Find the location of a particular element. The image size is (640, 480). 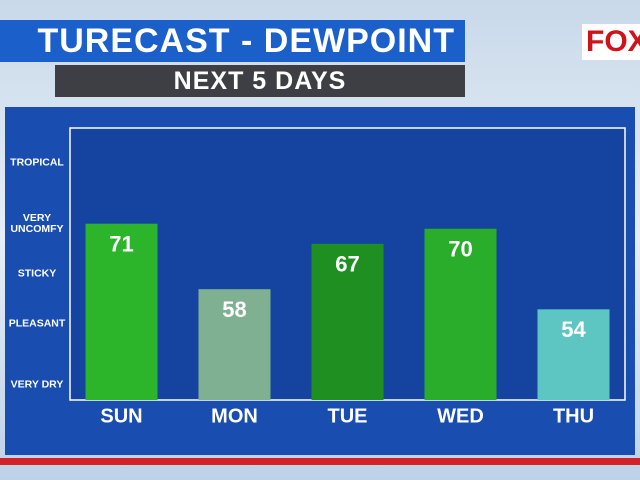

x-tick-label: THU is located at coordinates (573, 416).